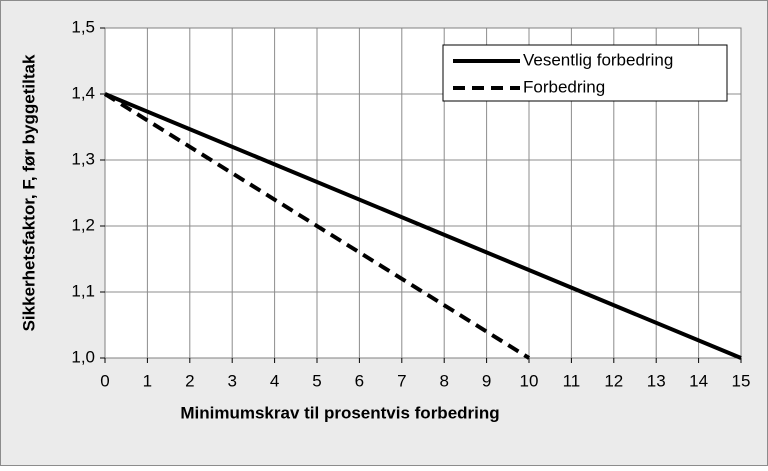 This screenshot has height=471, width=768. Describe the element at coordinates (83, 356) in the screenshot. I see `y-tick-label: 1,0` at that location.